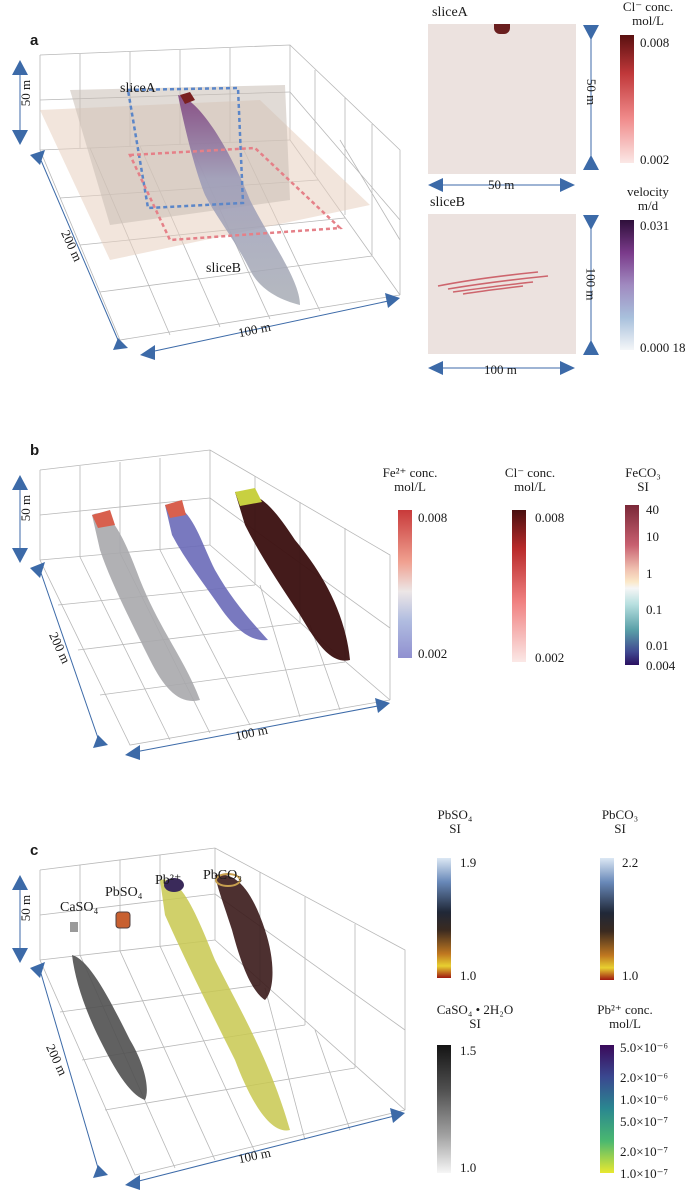 The width and height of the screenshot is (700, 1195). Describe the element at coordinates (630, 975) in the screenshot. I see `pbco3-min: 1.0` at that location.